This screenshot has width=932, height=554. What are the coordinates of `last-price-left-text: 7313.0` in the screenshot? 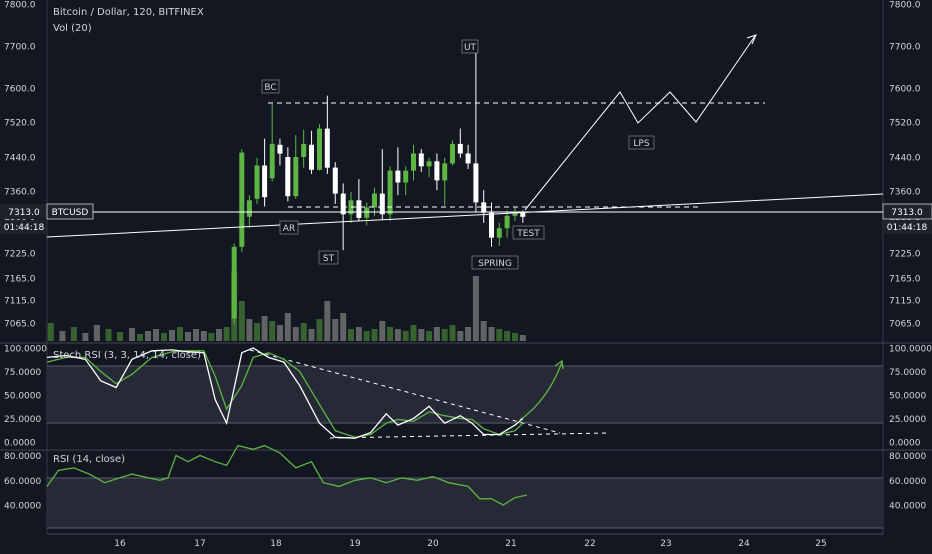 It's located at (24, 213).